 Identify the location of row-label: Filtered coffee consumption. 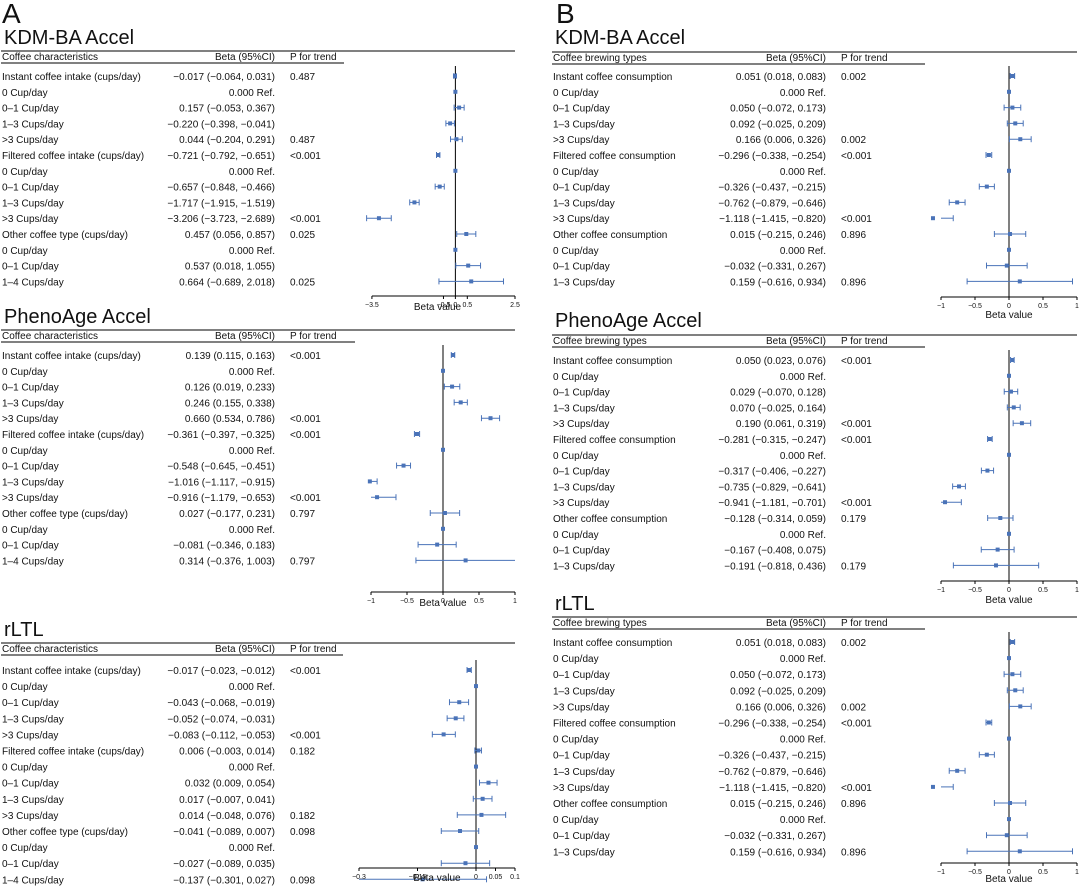
(614, 440).